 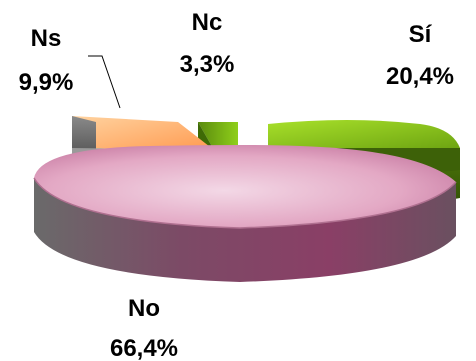 I want to click on label-si-value: 20,4%, so click(x=420, y=76).